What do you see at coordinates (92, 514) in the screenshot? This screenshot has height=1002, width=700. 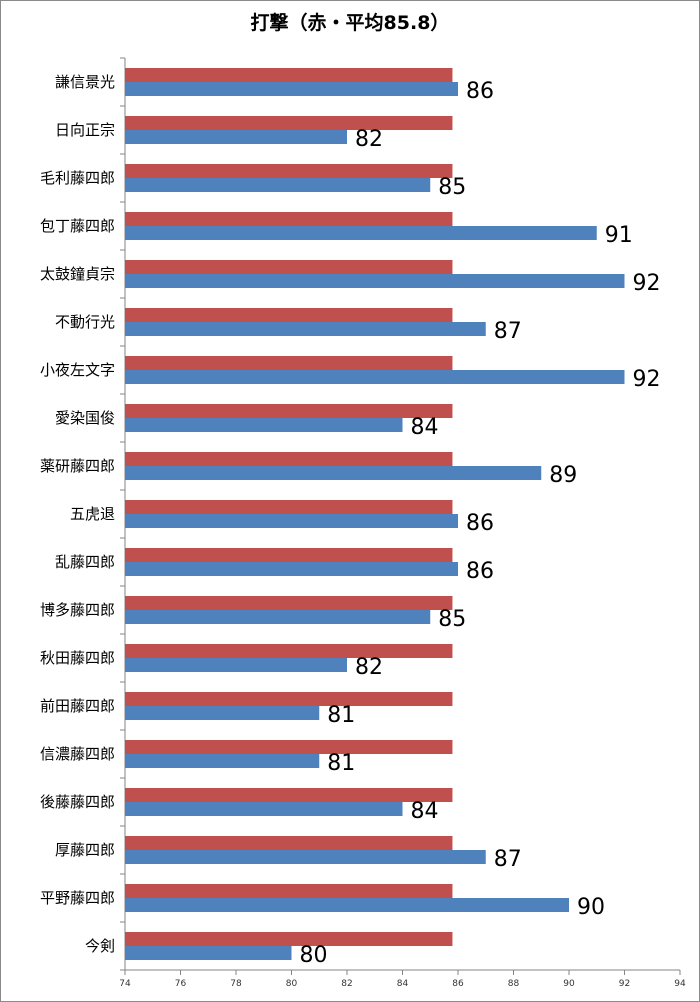 I see `category-label: 五虎退` at bounding box center [92, 514].